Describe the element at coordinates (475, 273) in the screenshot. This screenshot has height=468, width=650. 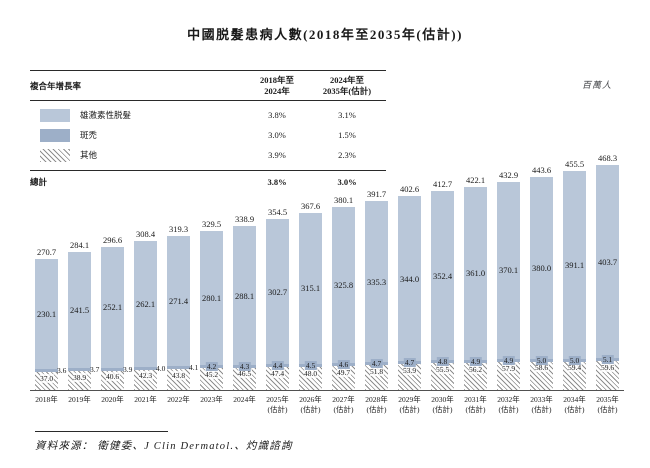
I see `segment-androgenetic: 361.0` at that location.